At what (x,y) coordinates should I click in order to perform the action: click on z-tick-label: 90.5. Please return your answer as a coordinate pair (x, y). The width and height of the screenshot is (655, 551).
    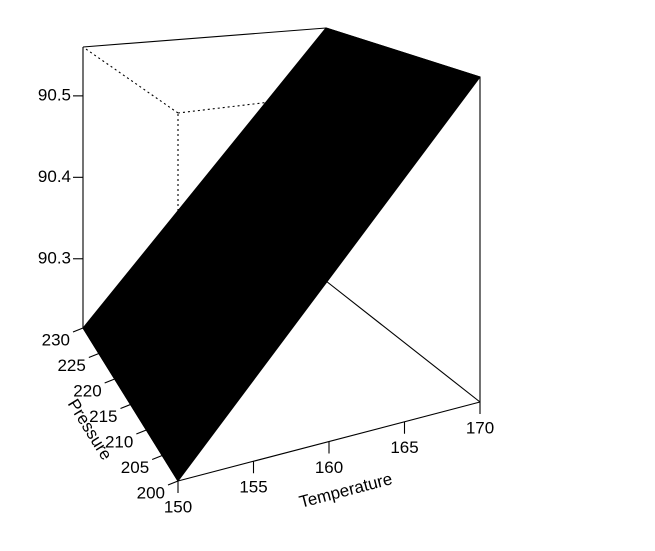
    Looking at the image, I should click on (54, 94).